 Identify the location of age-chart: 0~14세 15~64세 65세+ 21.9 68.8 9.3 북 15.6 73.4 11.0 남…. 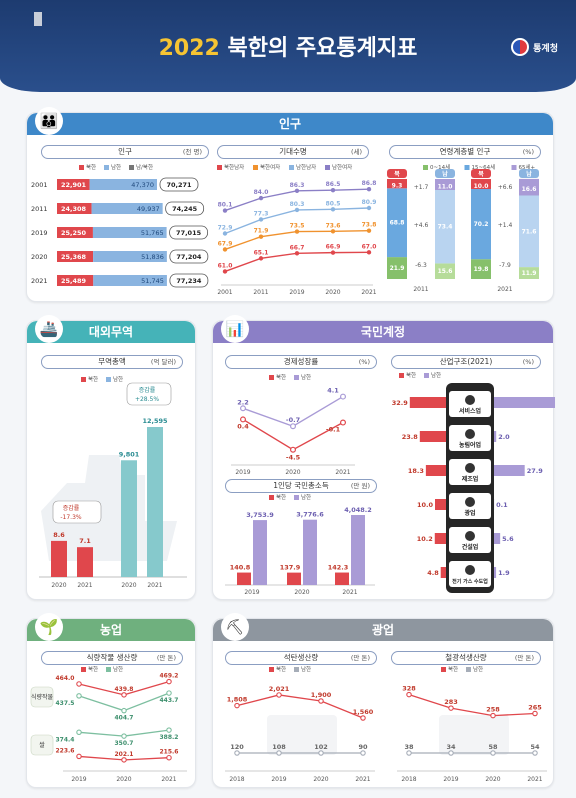
(463, 228).